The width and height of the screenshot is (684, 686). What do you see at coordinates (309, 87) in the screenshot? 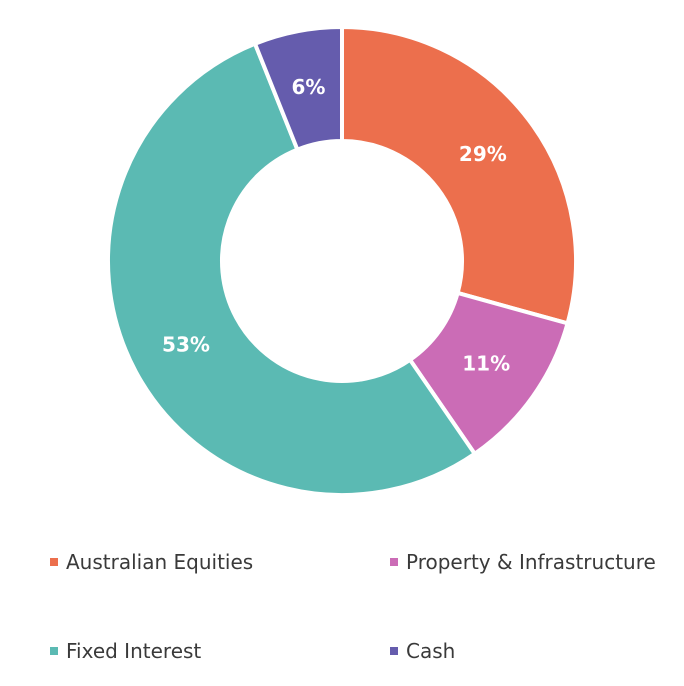
I see `slice-label-cash: 6%` at bounding box center [309, 87].